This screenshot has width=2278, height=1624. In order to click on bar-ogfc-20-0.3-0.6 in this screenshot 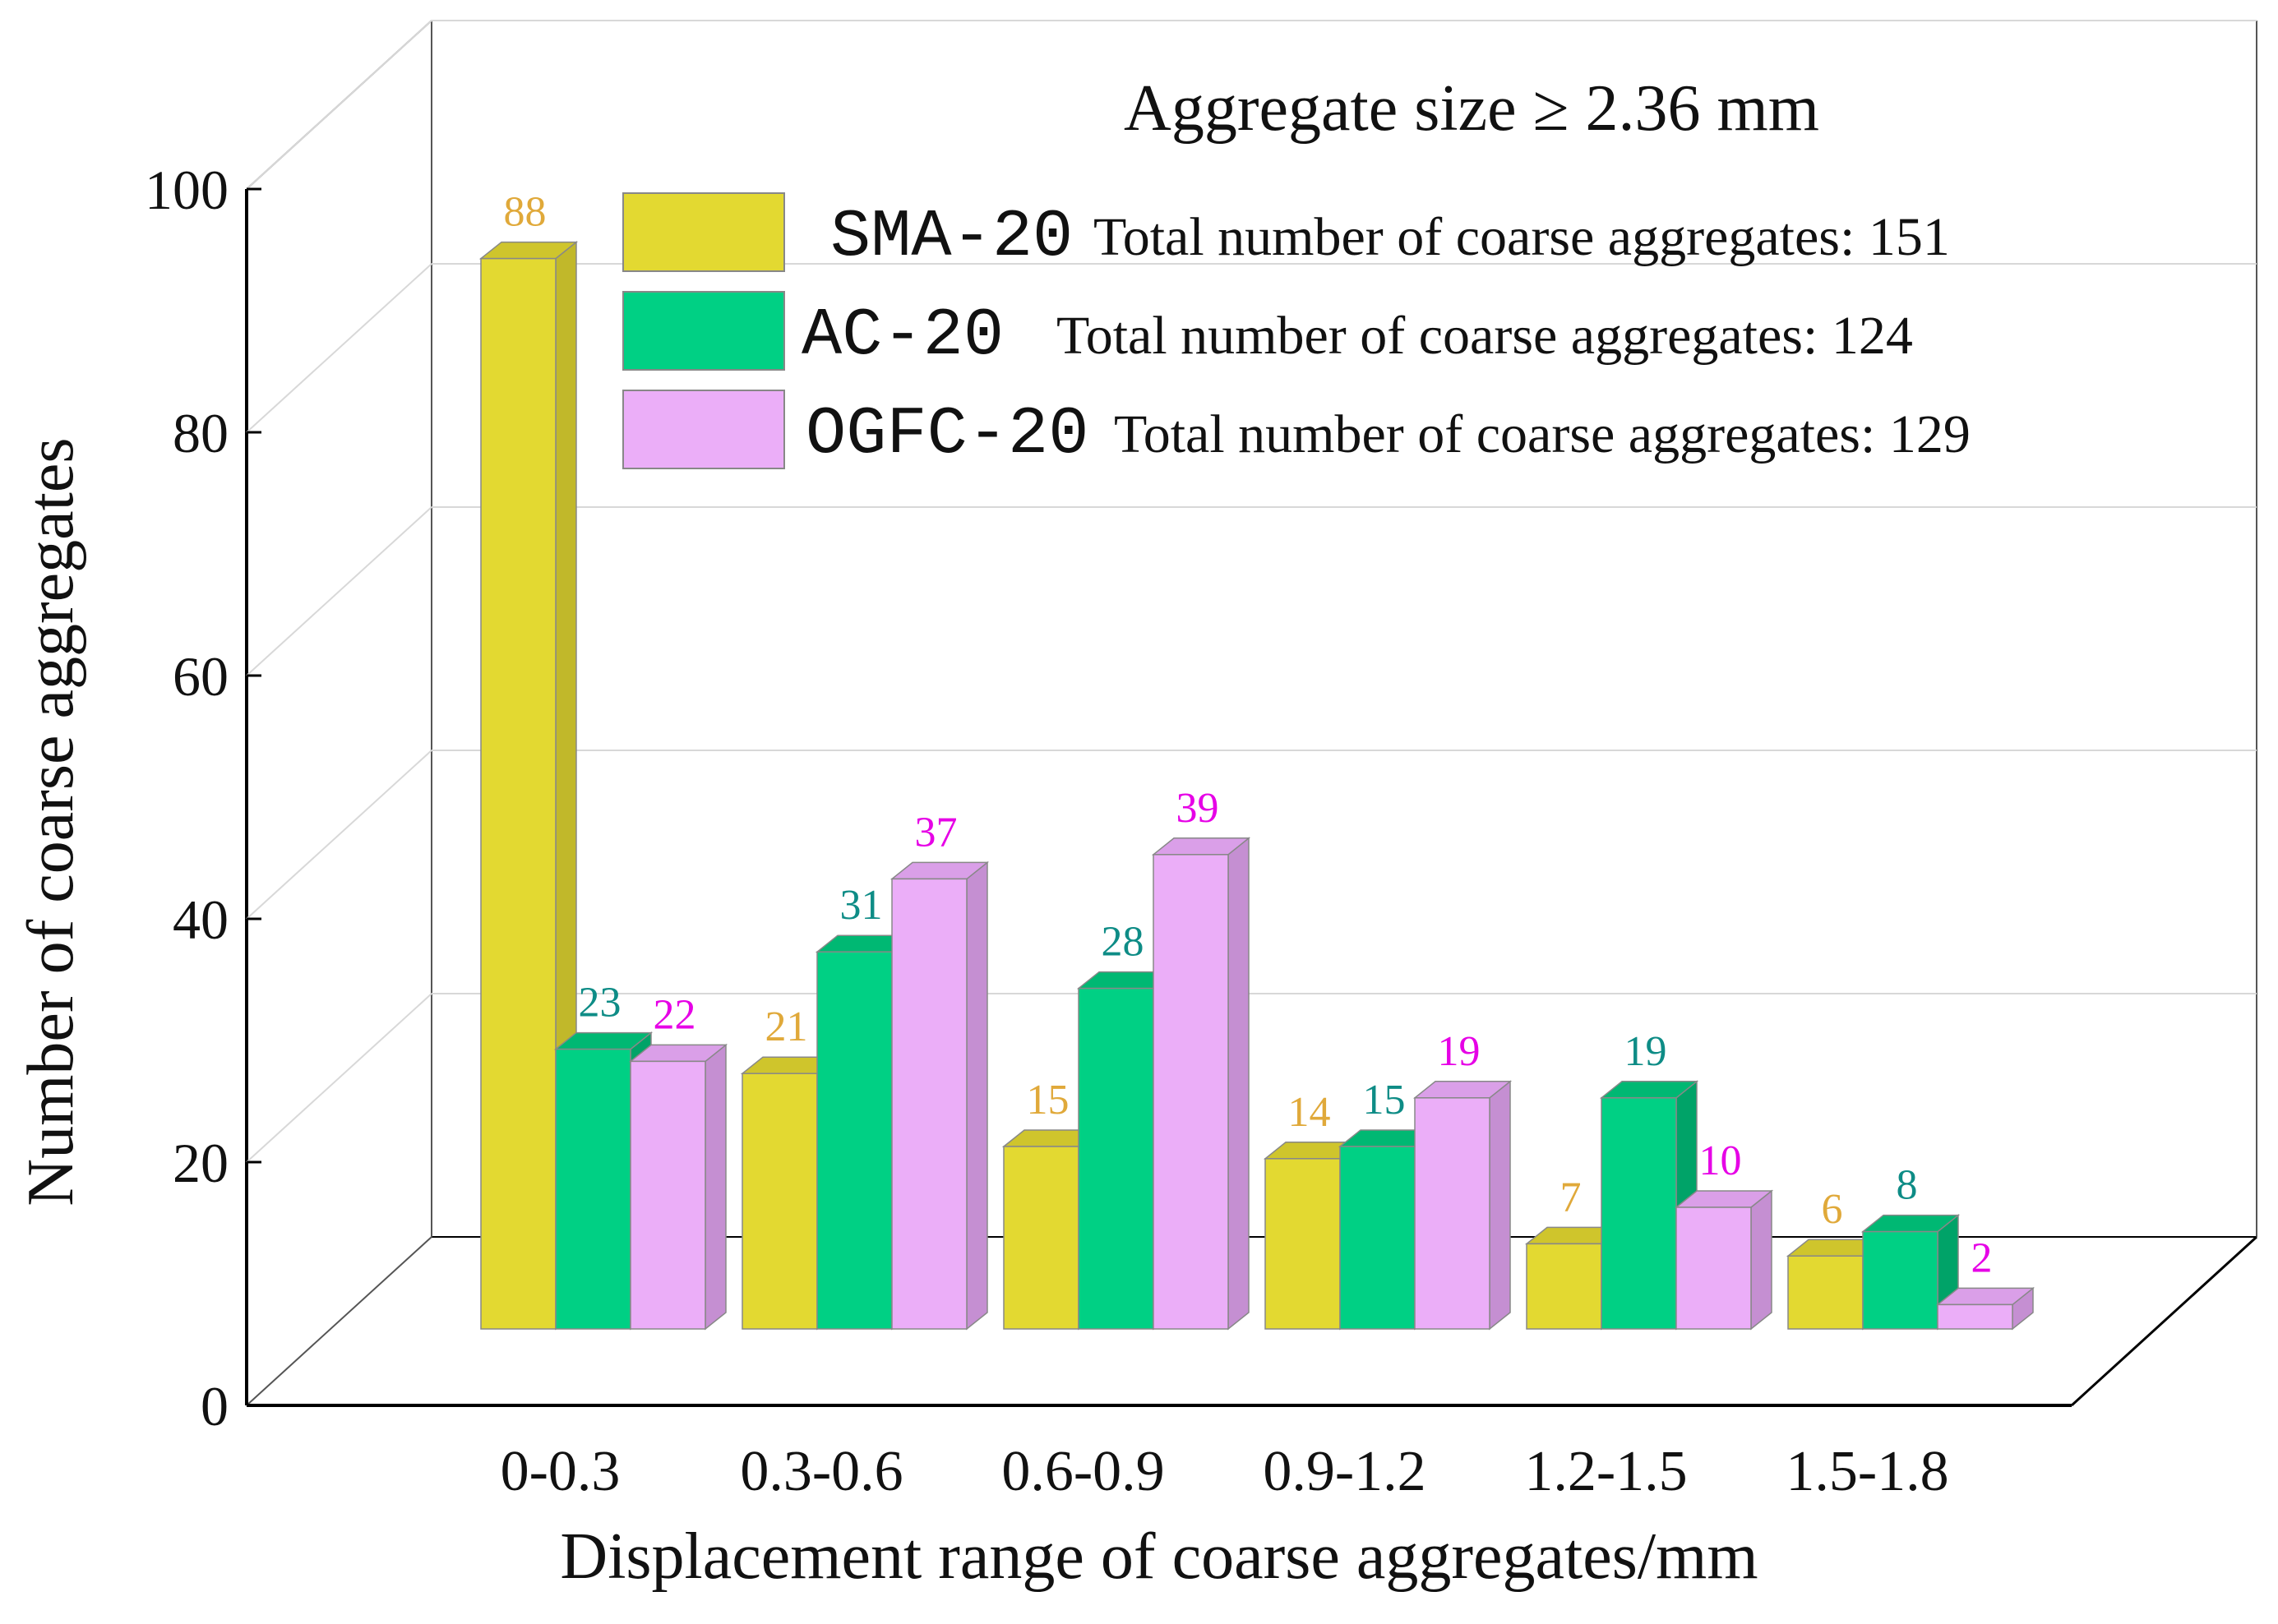, I will do `click(940, 1095)`.